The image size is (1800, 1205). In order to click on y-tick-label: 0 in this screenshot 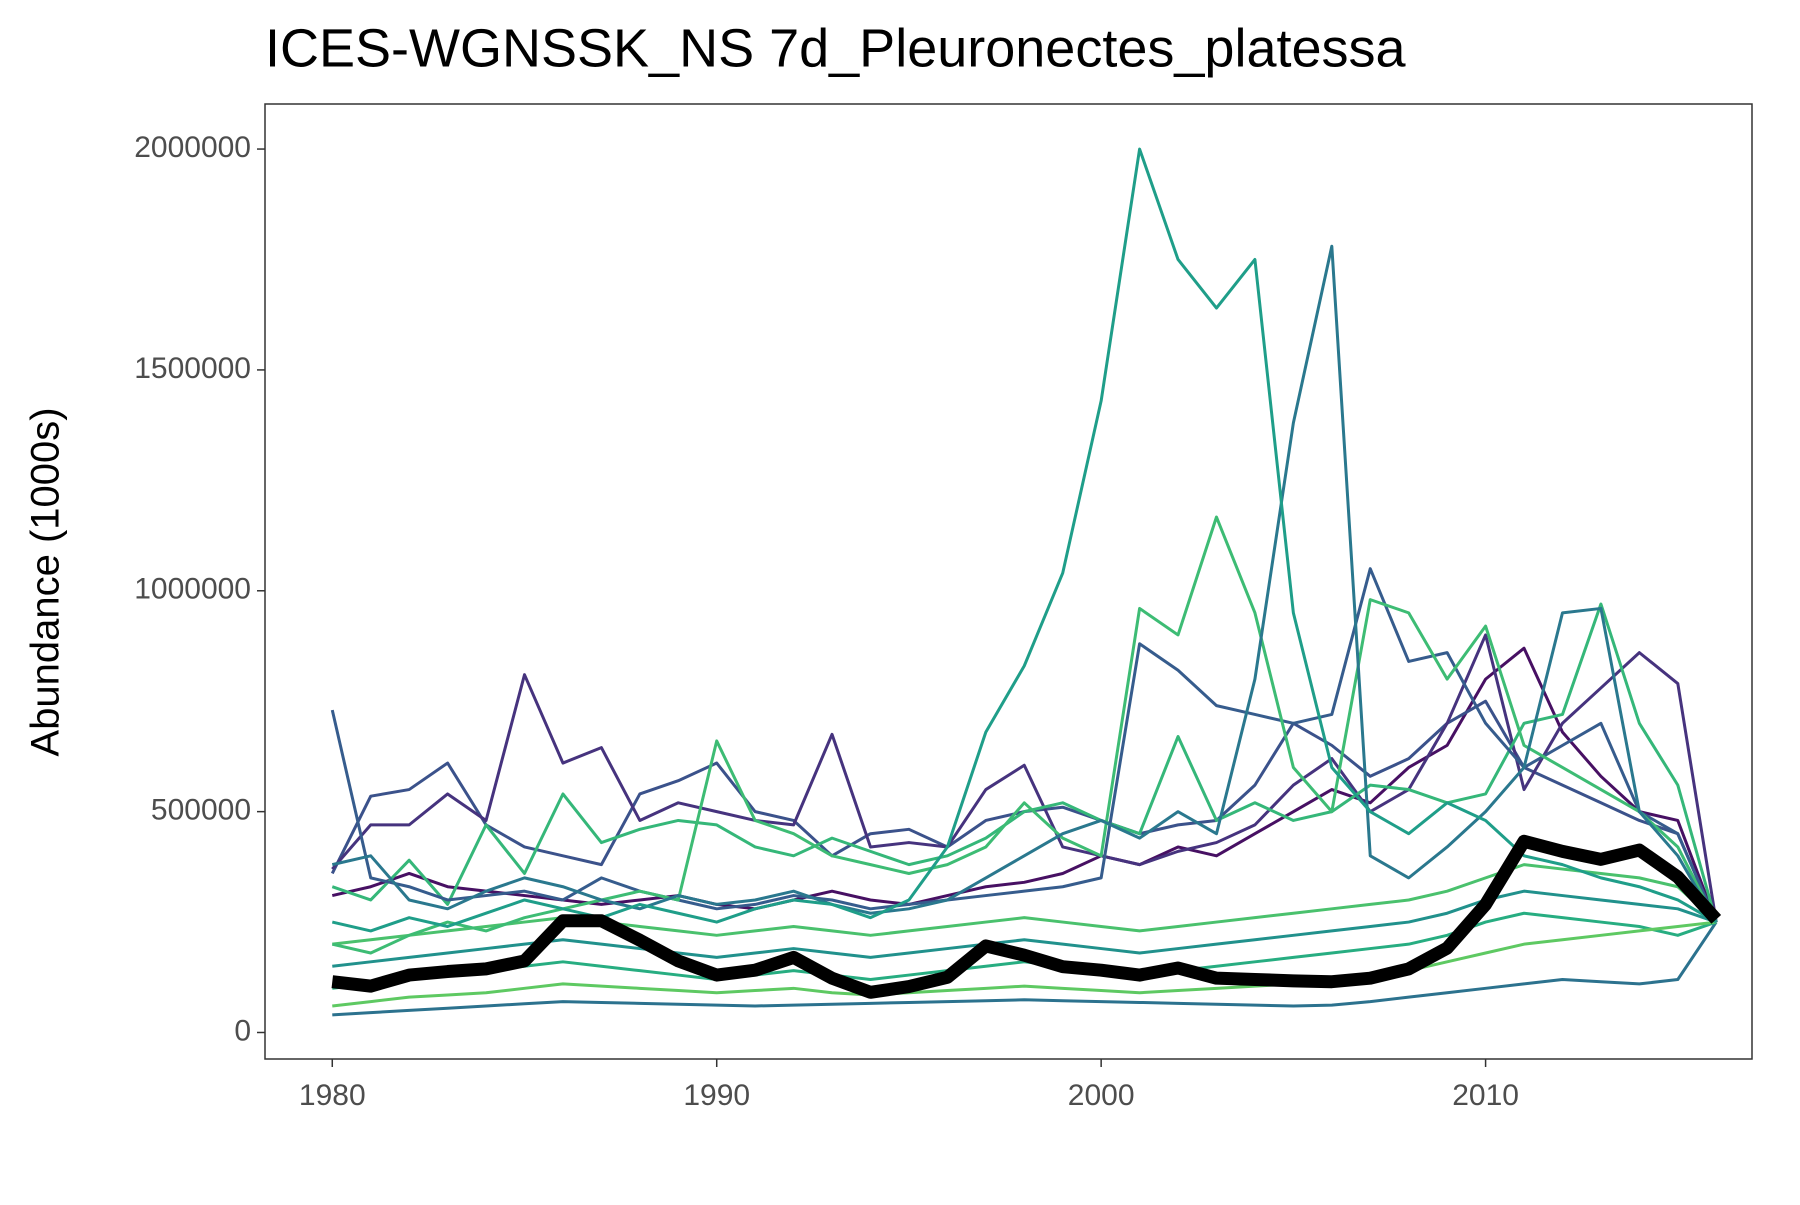, I will do `click(242, 1030)`.